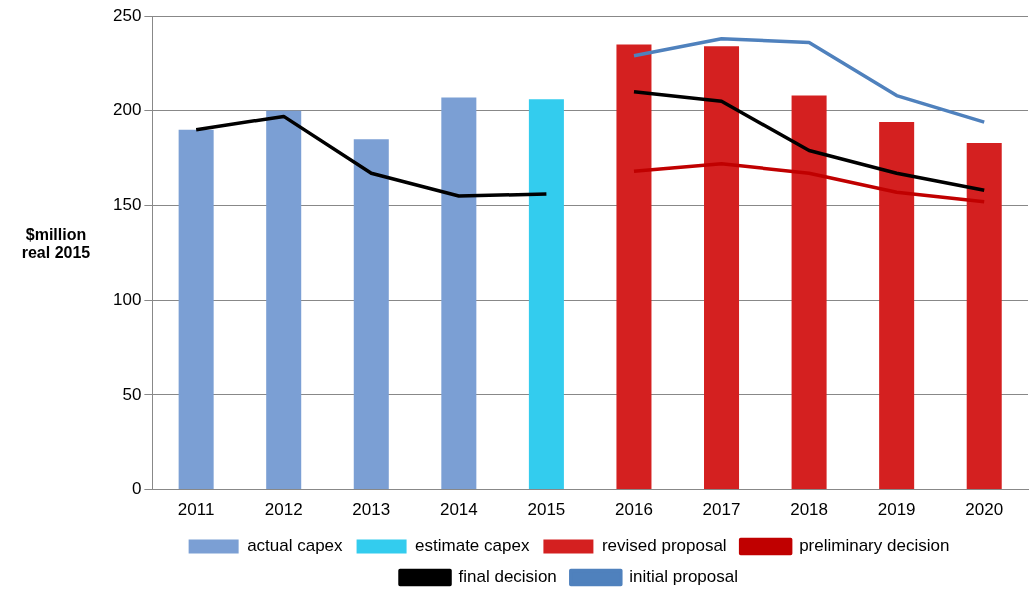 This screenshot has width=1036, height=596. What do you see at coordinates (634, 510) in the screenshot?
I see `x-tick-label: 2016` at bounding box center [634, 510].